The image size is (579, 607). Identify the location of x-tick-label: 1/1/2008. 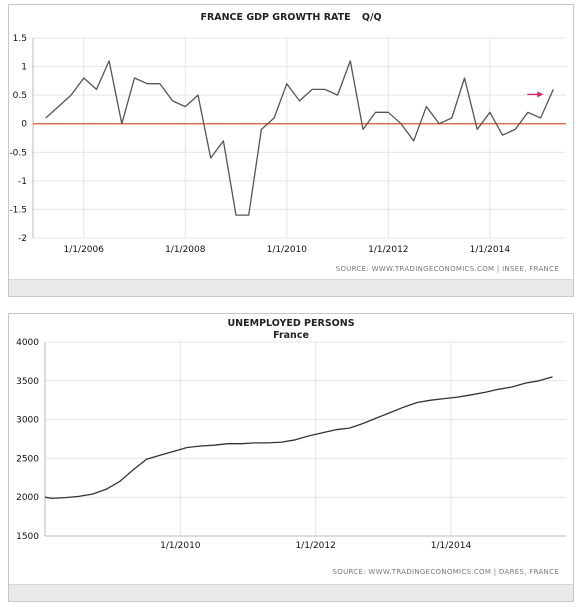
(185, 250).